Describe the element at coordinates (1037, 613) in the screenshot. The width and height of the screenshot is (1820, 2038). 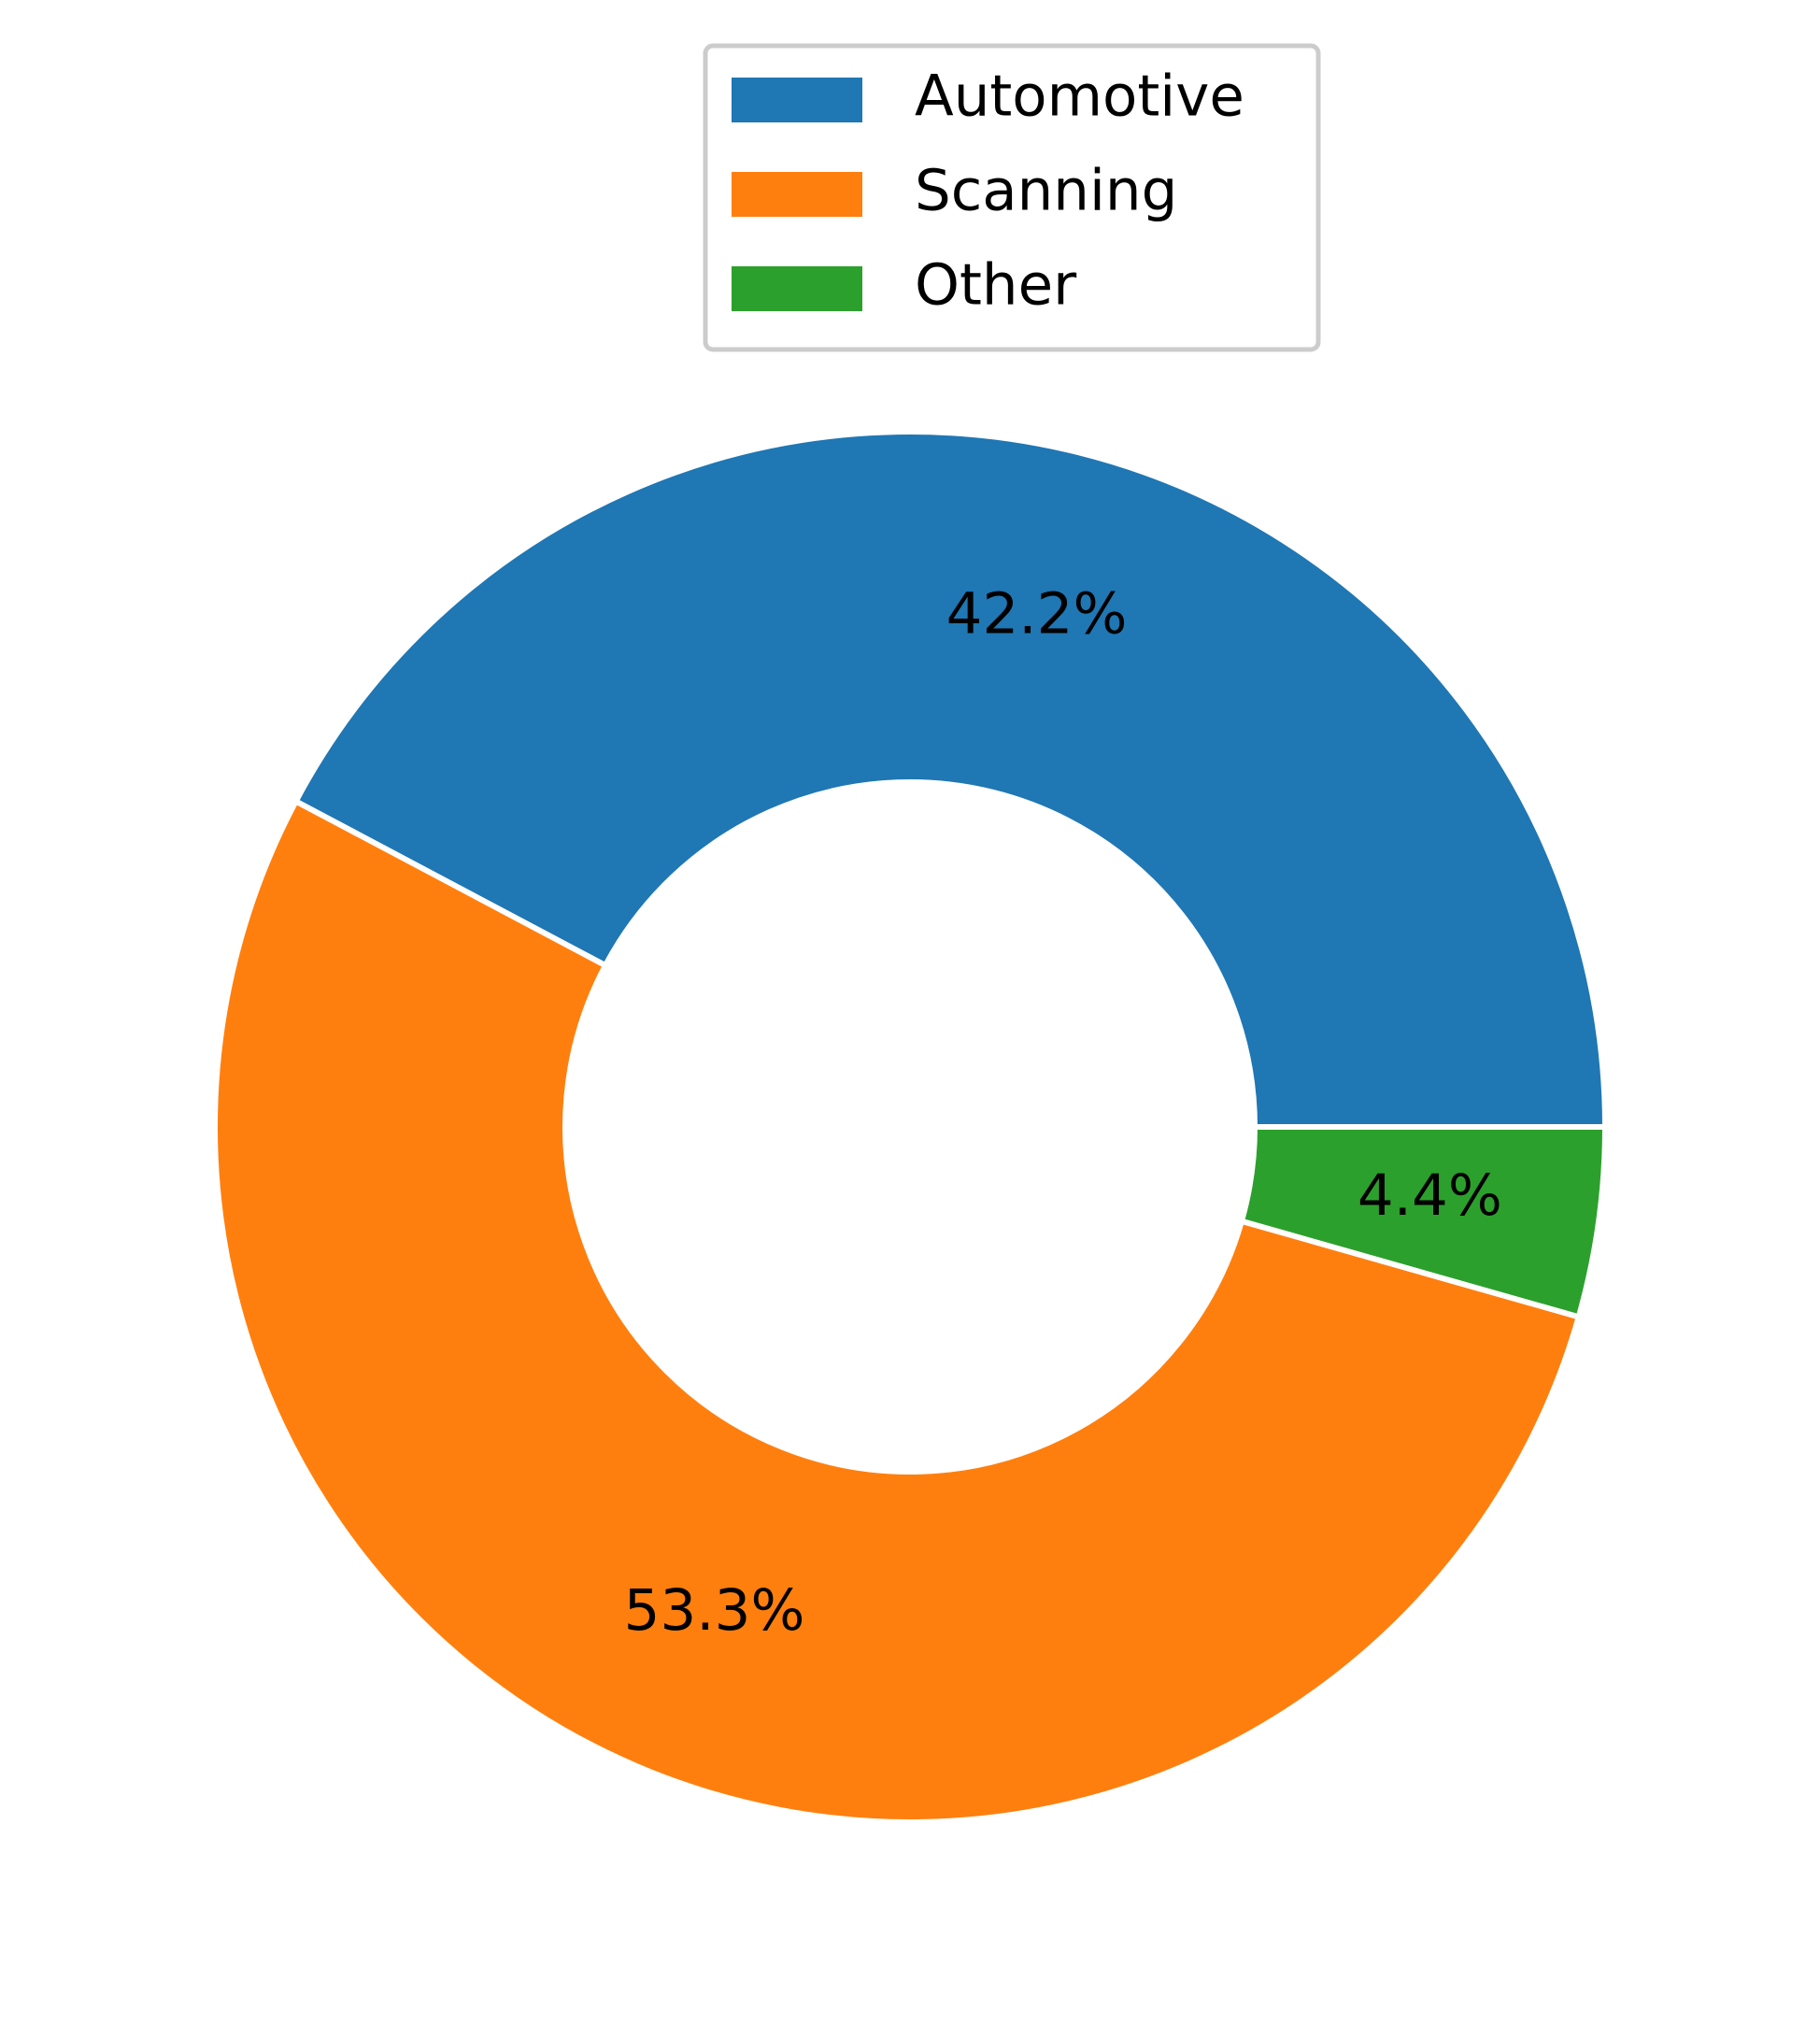
I see `value-label: 42.2%` at that location.